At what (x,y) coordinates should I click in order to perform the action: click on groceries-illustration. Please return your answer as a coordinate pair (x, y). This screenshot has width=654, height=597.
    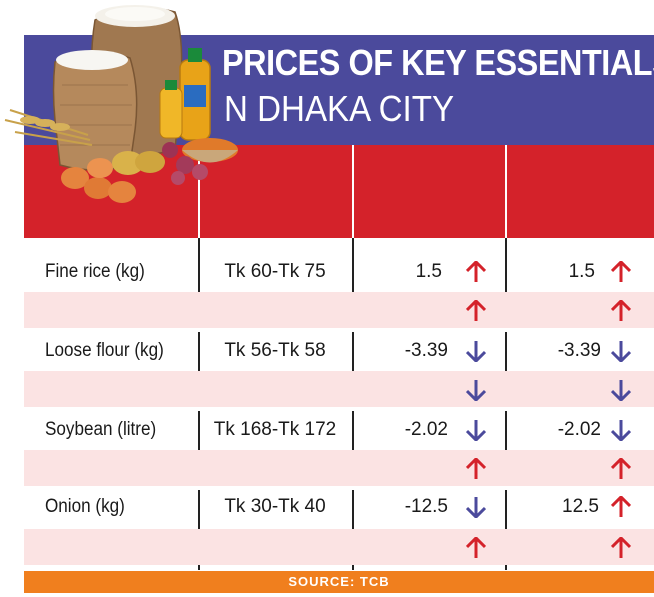
    Looking at the image, I should click on (121, 104).